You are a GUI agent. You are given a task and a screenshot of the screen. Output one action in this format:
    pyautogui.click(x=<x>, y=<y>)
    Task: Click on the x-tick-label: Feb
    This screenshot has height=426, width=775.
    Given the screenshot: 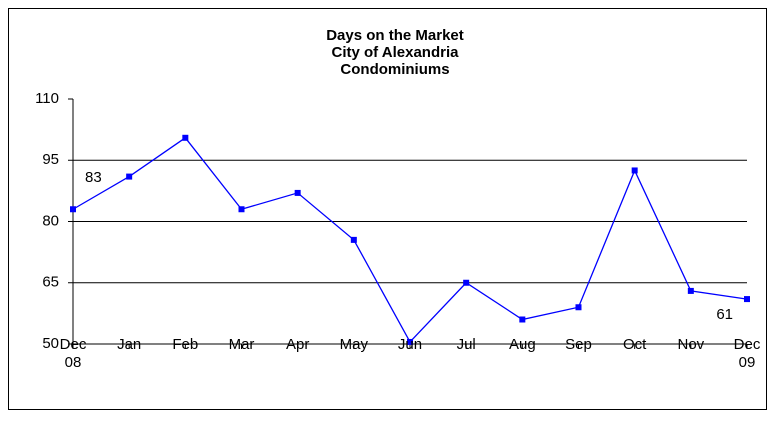 What is the action you would take?
    pyautogui.click(x=185, y=344)
    